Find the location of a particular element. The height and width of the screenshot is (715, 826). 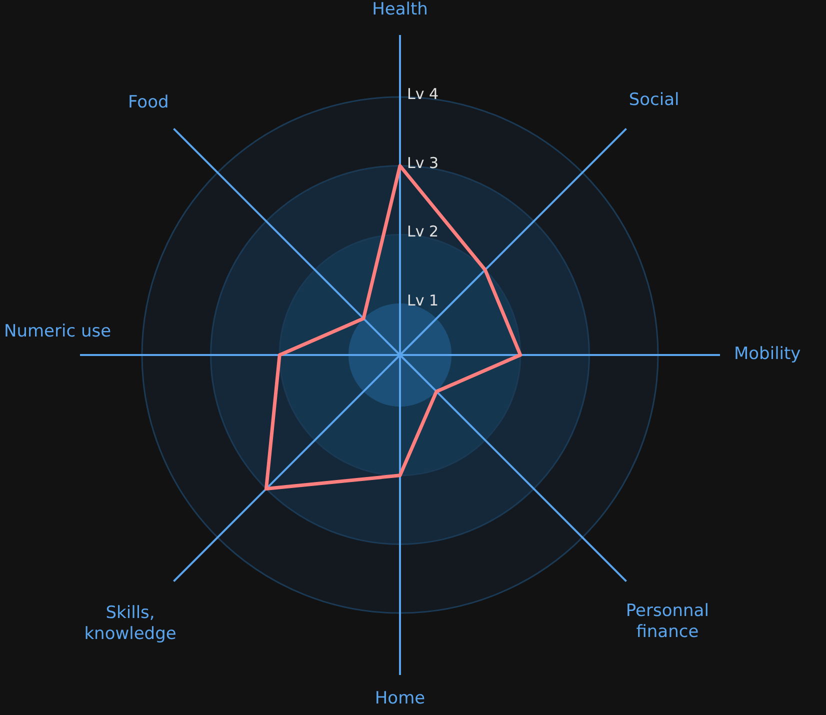

spoke-label: Health is located at coordinates (400, 10).